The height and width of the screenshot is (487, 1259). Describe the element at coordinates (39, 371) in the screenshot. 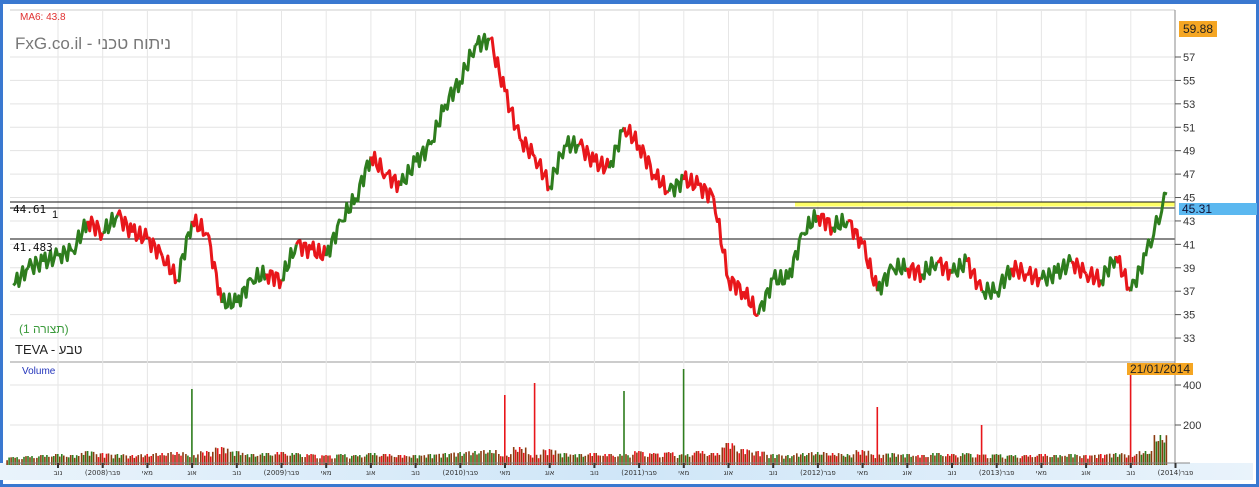

I see `volume-label: Volume` at that location.